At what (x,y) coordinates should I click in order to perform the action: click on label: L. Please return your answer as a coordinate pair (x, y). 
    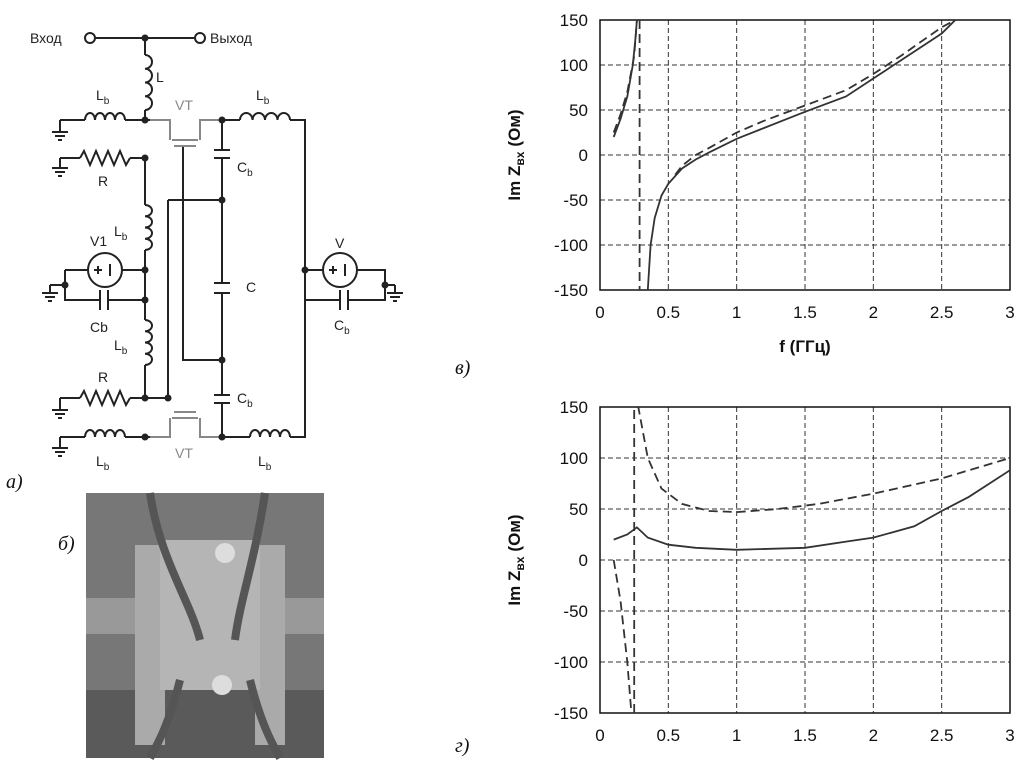
    Looking at the image, I should click on (160, 77).